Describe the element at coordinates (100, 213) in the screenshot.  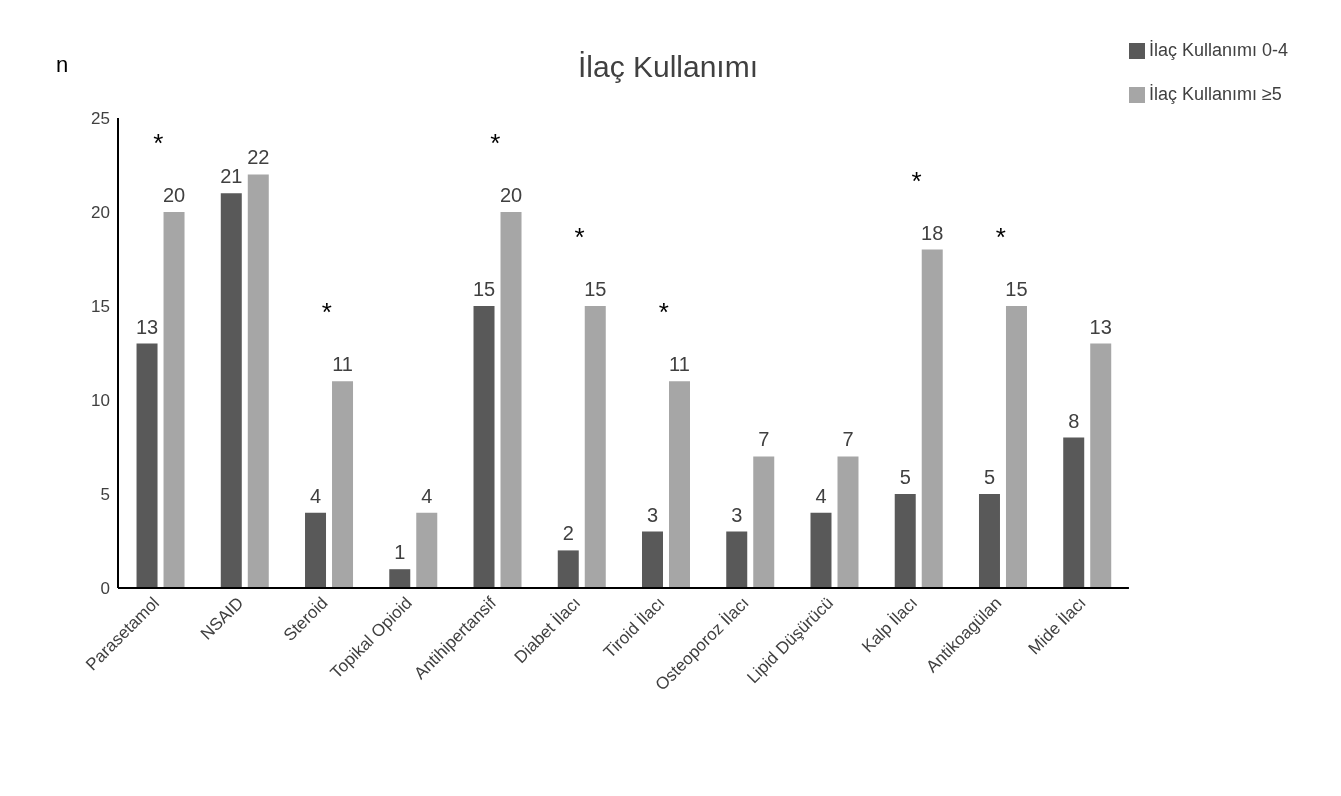
I see `y-tick-label: 20` at that location.